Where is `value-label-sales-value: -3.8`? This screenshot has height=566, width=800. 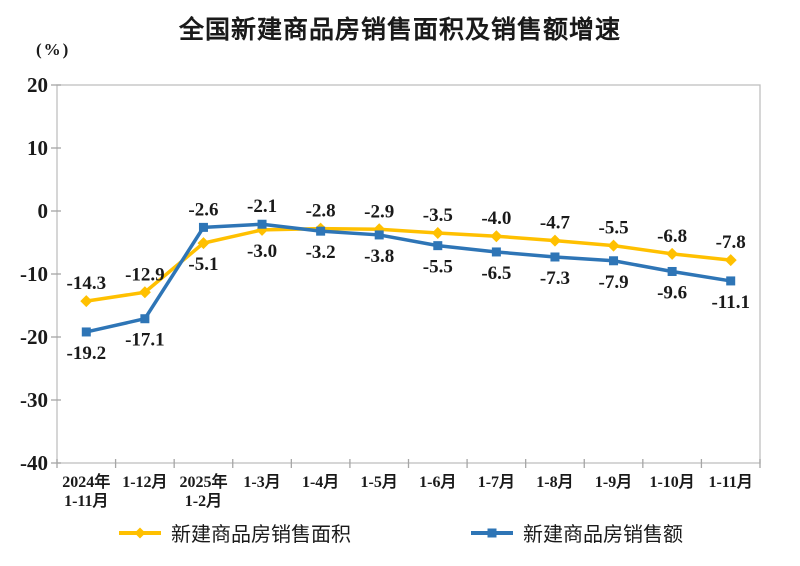
value-label-sales-value: -3.8 is located at coordinates (379, 256).